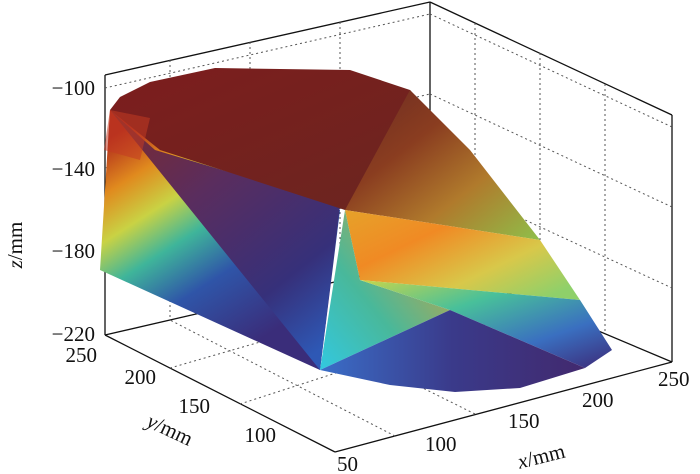 This screenshot has height=474, width=700. Describe the element at coordinates (452, 351) in the screenshot. I see `surface-bottom` at that location.